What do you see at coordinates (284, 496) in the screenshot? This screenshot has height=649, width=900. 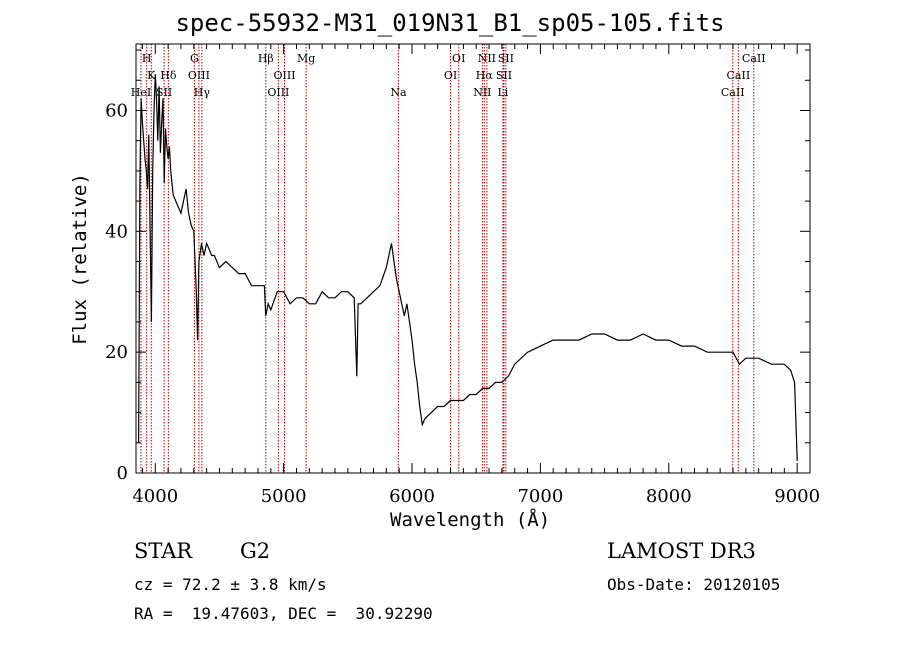 I see `x-tick-label: 5000` at bounding box center [284, 496].